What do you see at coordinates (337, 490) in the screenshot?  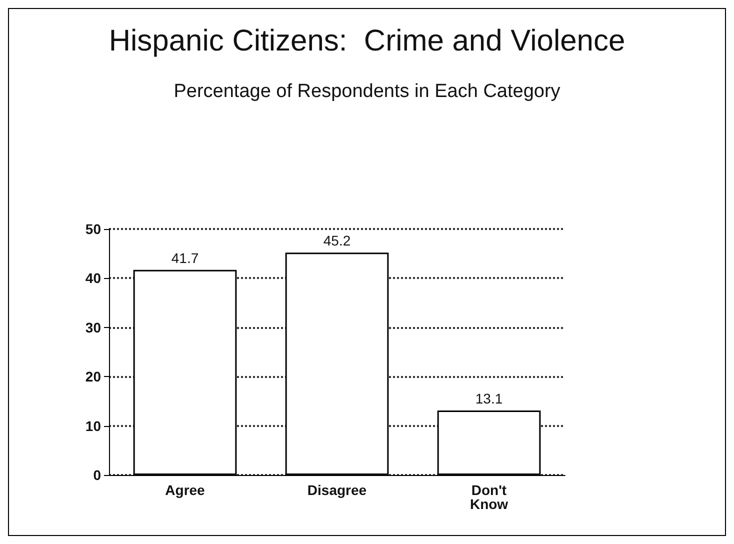 I see `x-tick-label: Disagree` at bounding box center [337, 490].